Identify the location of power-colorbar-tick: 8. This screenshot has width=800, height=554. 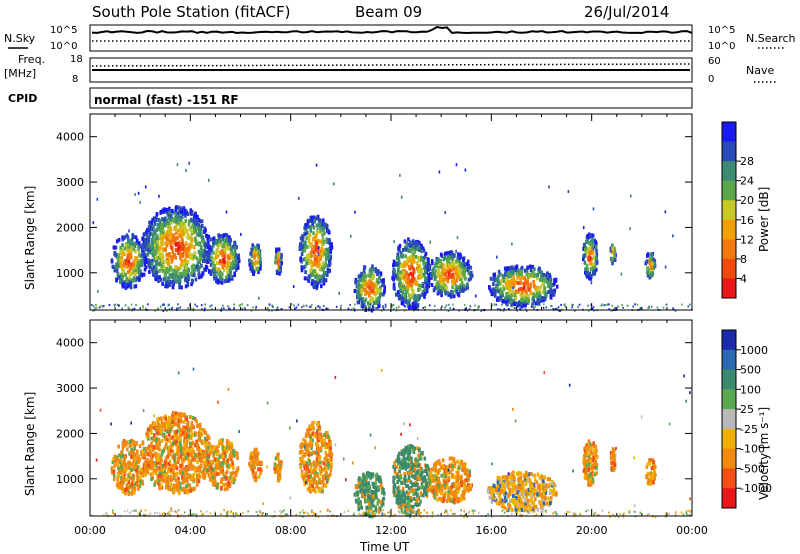
(743, 259).